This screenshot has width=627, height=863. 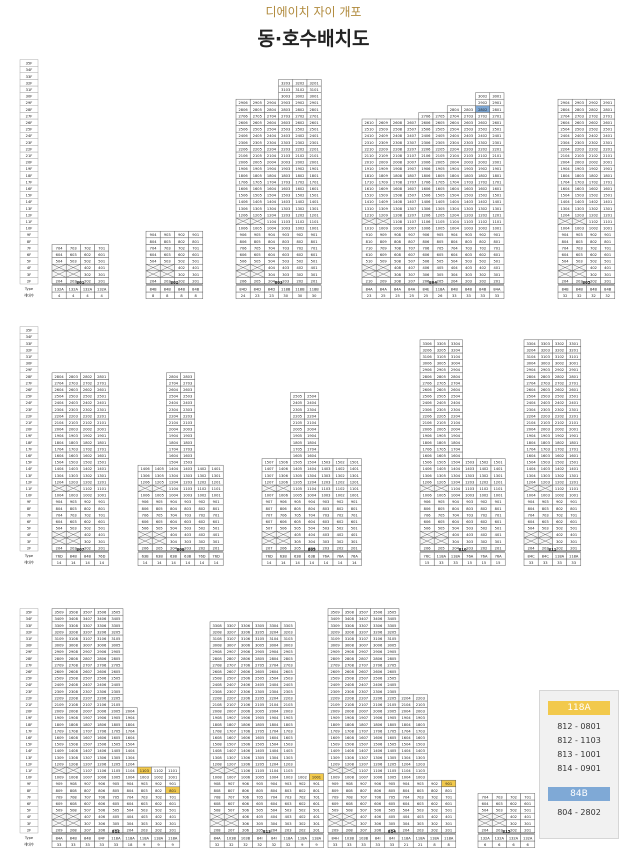 I want to click on unit-number: 1906, so click(x=246, y=718).